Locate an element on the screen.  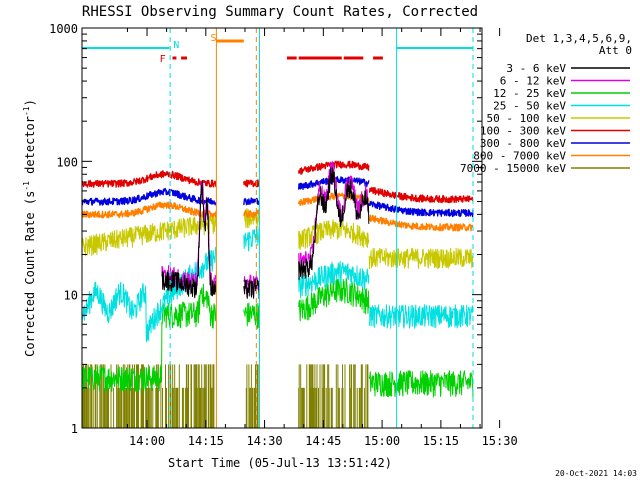
legend-label-12-25-kev: 12 - 25 keV is located at coordinates (529, 93).